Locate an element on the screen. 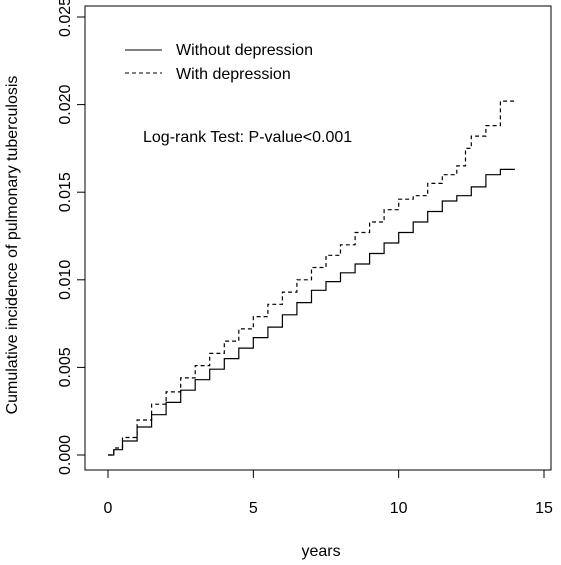 The height and width of the screenshot is (565, 561). x-tick-label: 10 is located at coordinates (399, 508).